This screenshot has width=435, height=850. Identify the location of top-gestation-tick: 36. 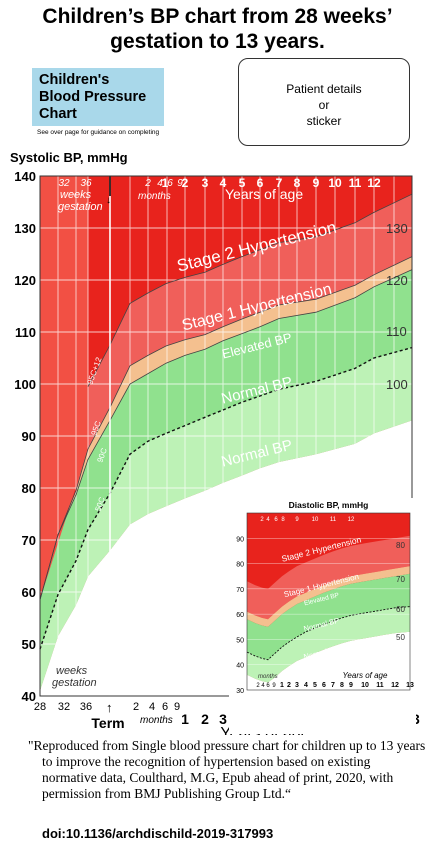
(86, 183).